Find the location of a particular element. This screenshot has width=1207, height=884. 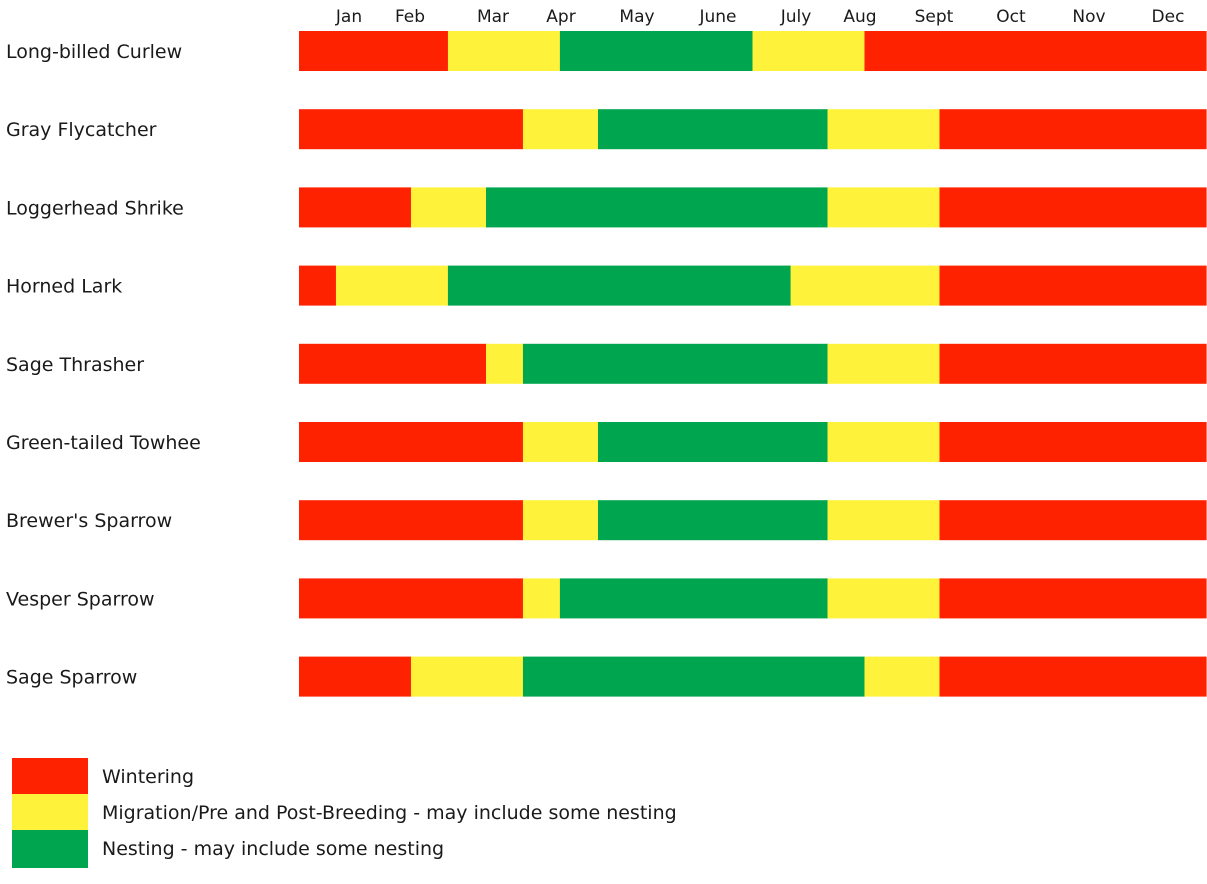

month-label-jan: Jan is located at coordinates (348, 17).